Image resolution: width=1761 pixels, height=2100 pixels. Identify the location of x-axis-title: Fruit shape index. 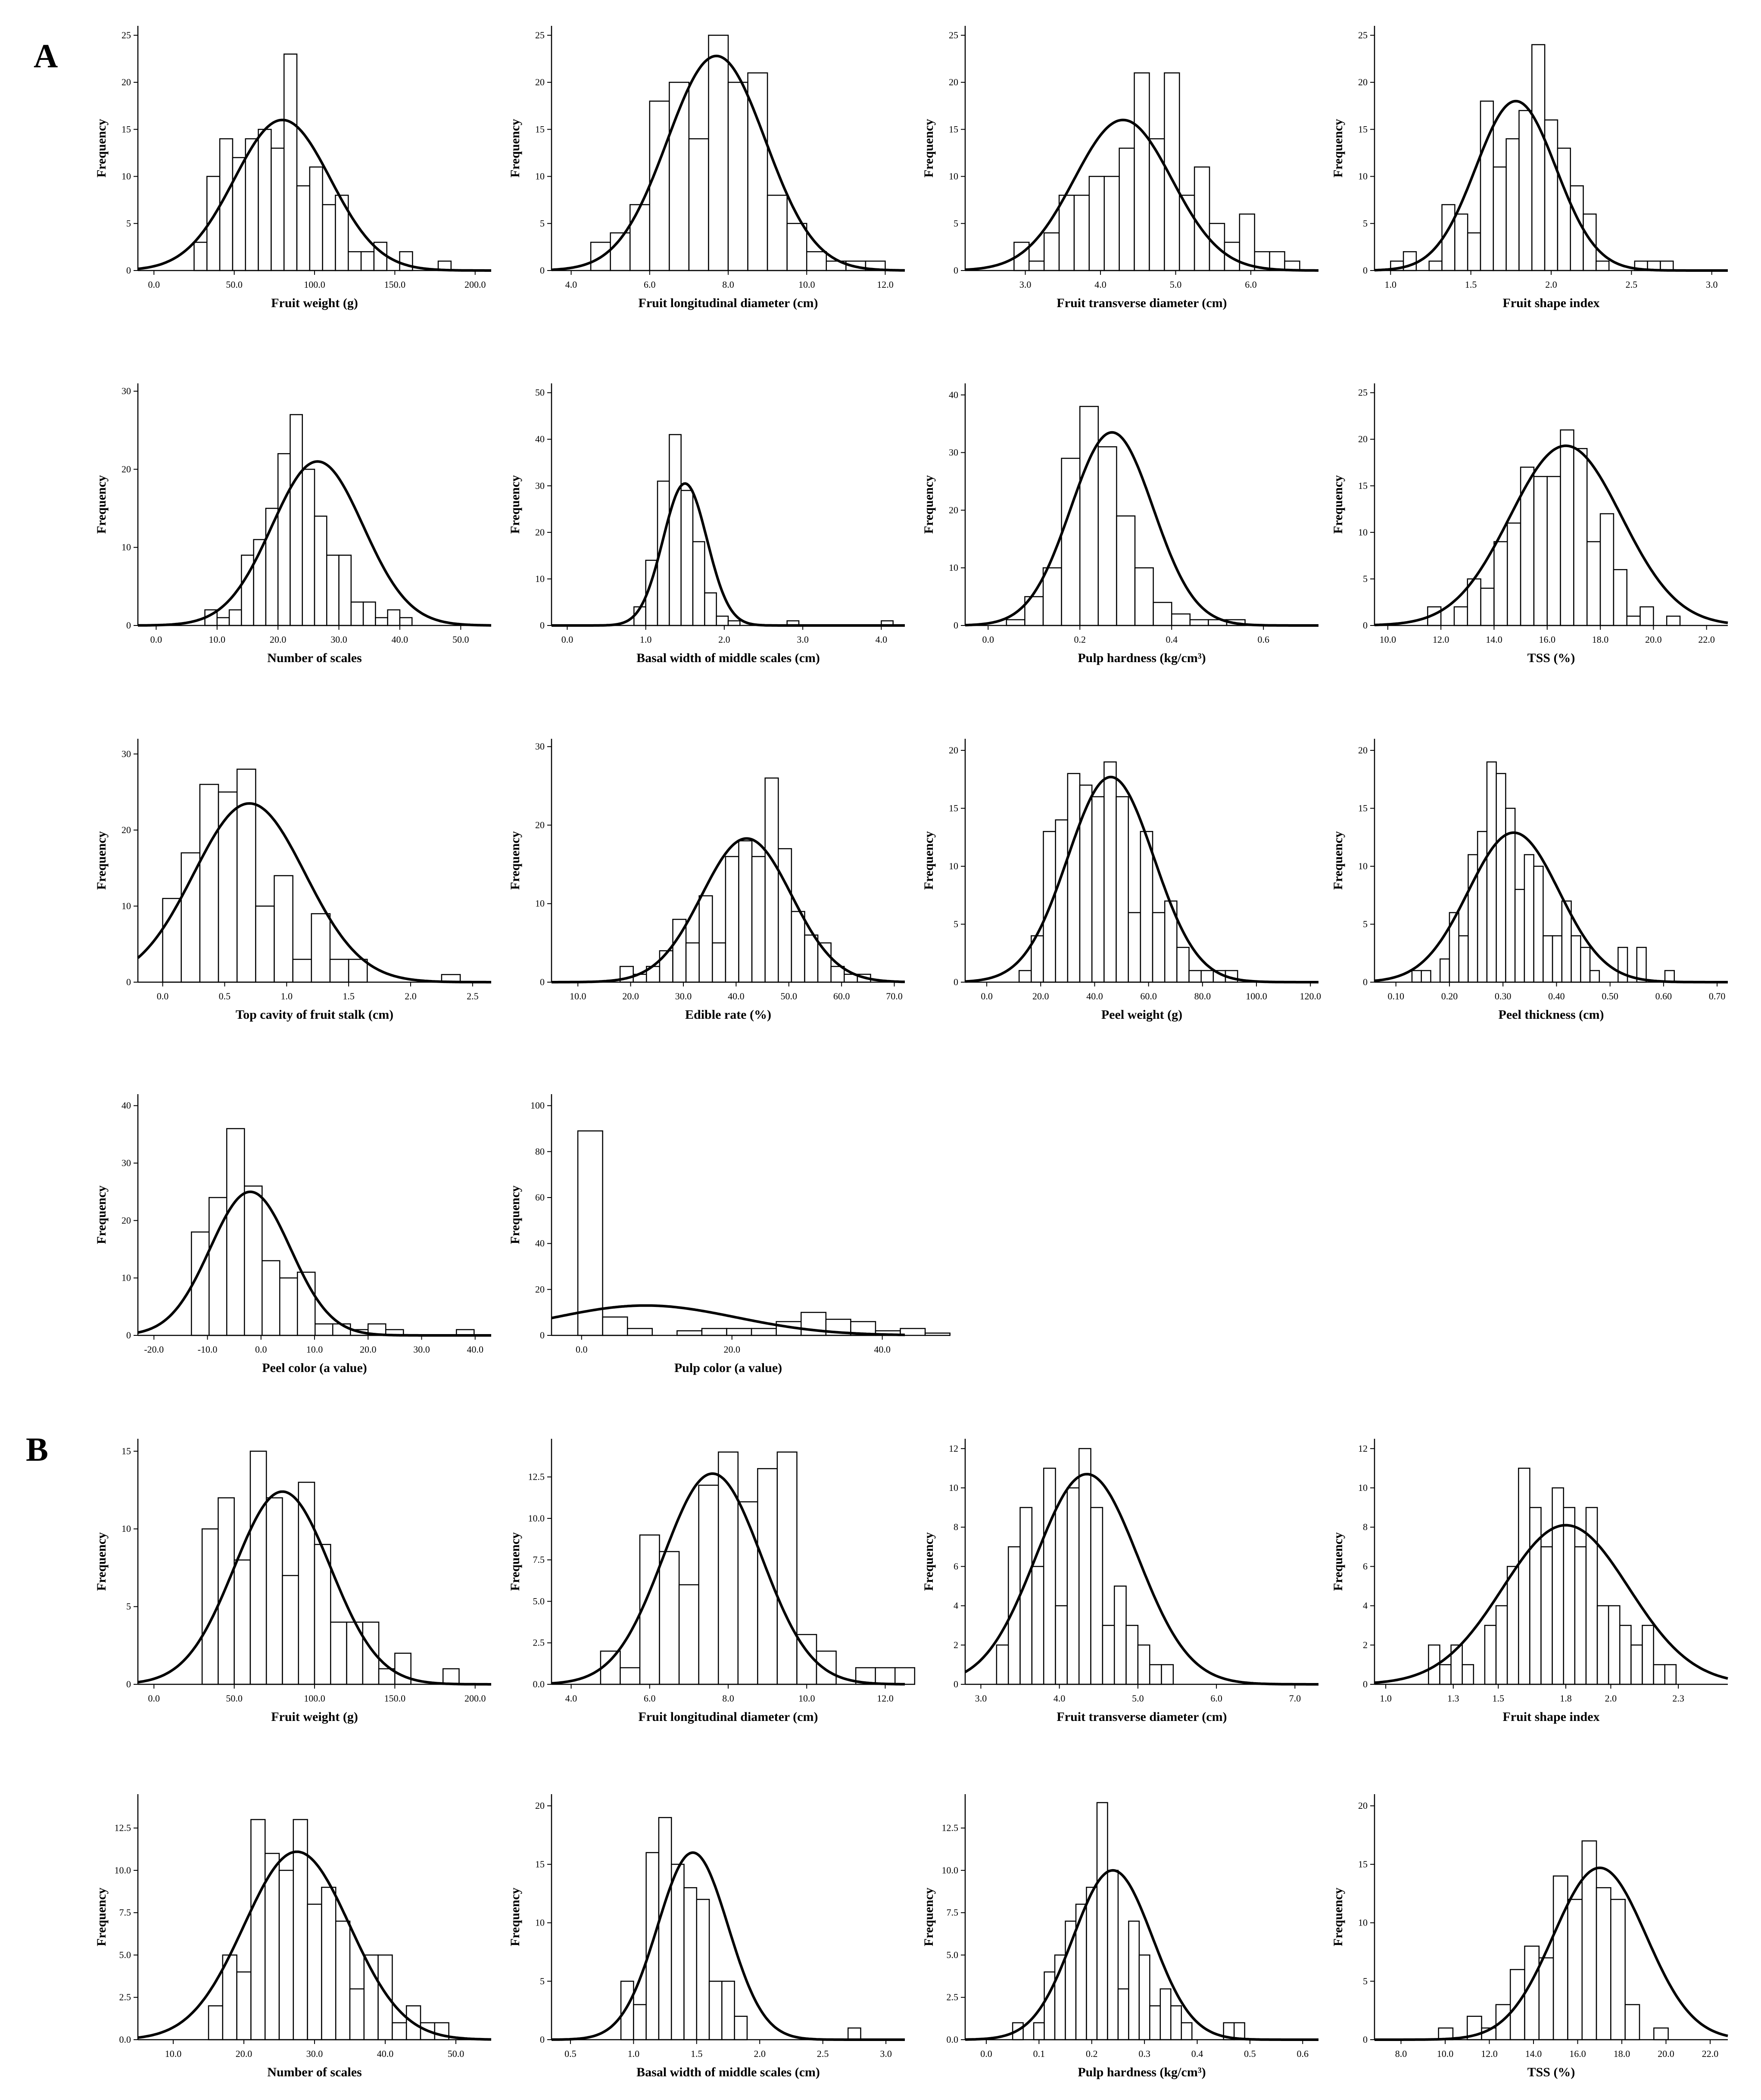
(1550, 303).